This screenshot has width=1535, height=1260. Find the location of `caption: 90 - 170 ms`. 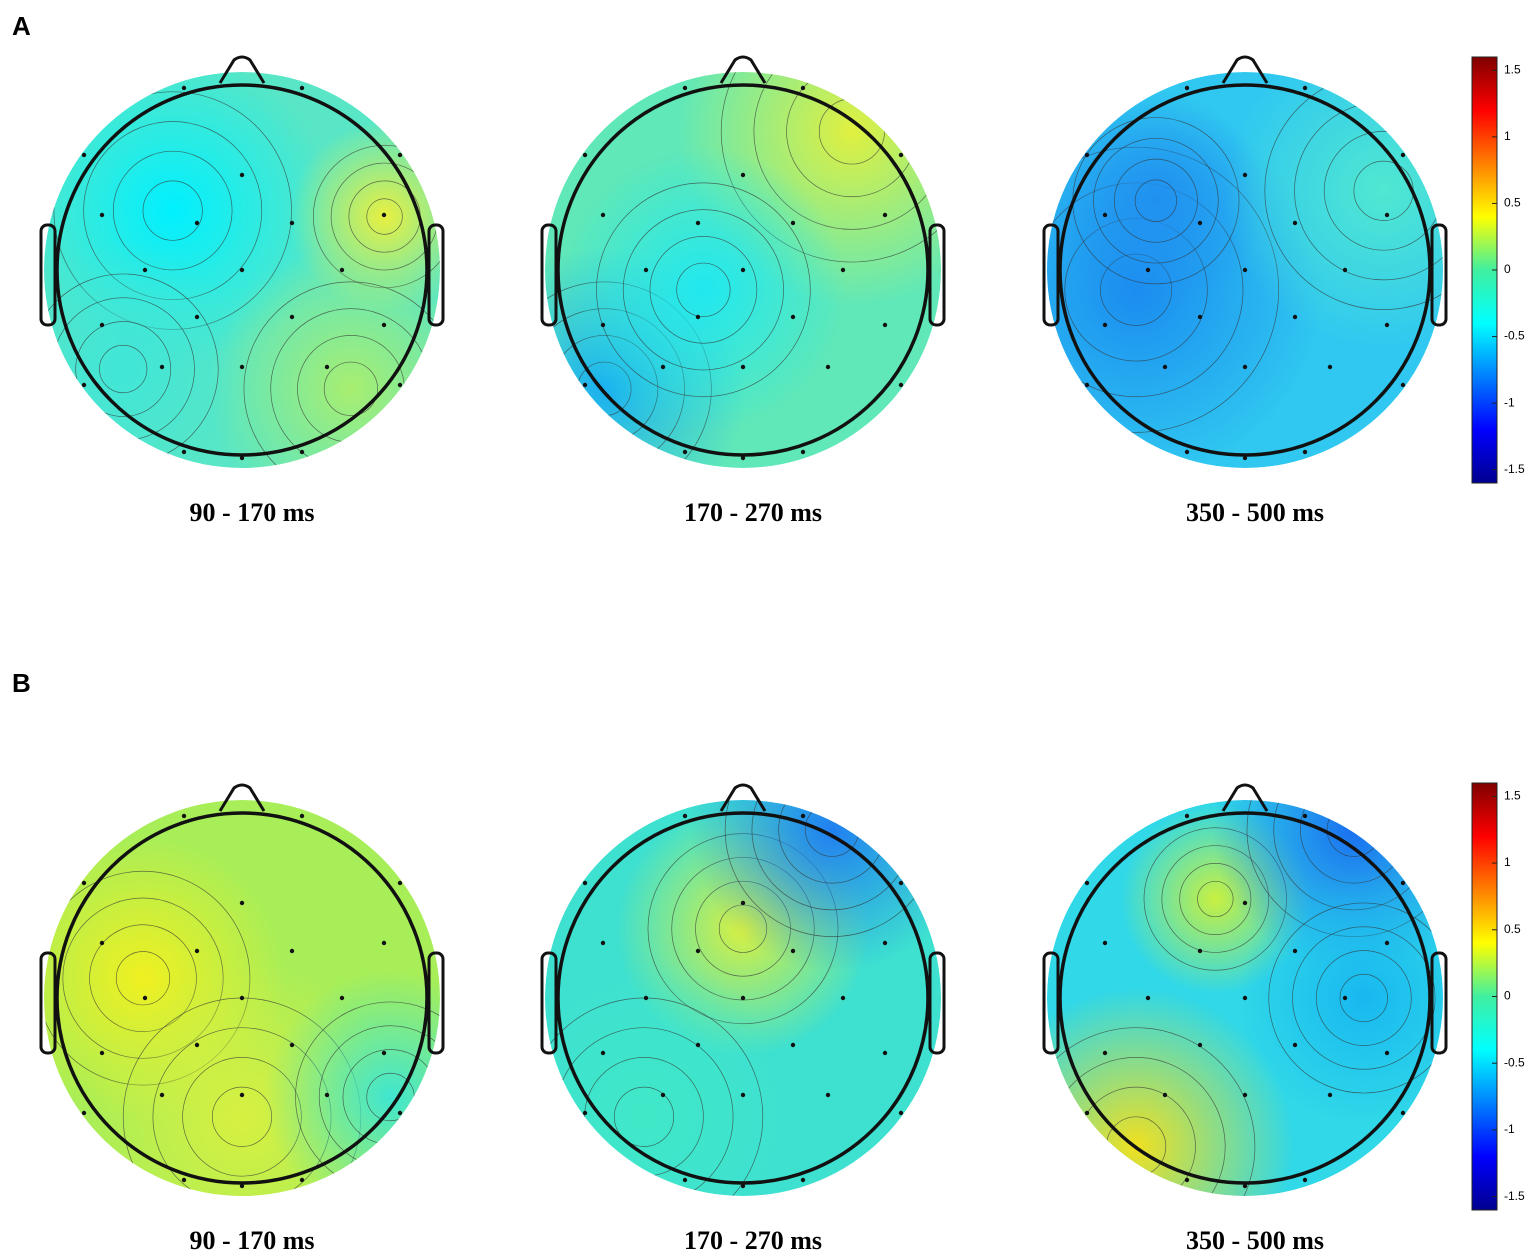

caption: 90 - 170 ms is located at coordinates (252, 512).